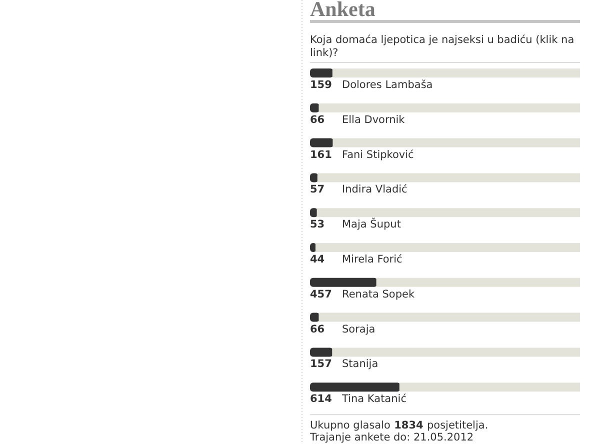 The width and height of the screenshot is (600, 444). I want to click on data-label: 157, so click(321, 364).